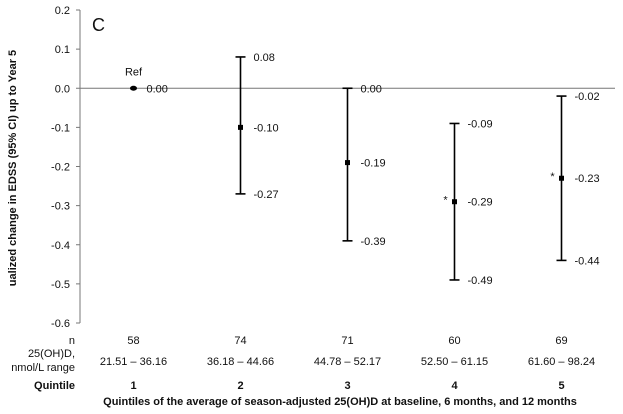  Describe the element at coordinates (134, 72) in the screenshot. I see `reference-label: Ref` at that location.